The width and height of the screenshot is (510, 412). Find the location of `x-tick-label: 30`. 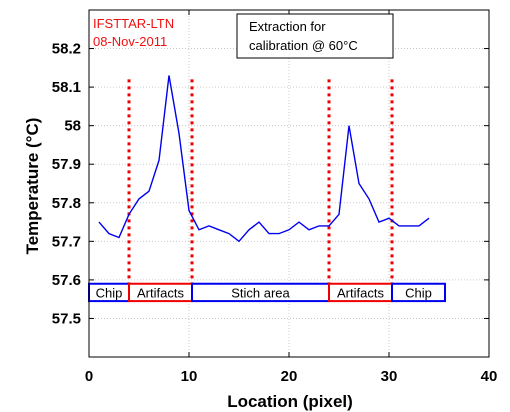

x-tick-label: 30 is located at coordinates (389, 376).